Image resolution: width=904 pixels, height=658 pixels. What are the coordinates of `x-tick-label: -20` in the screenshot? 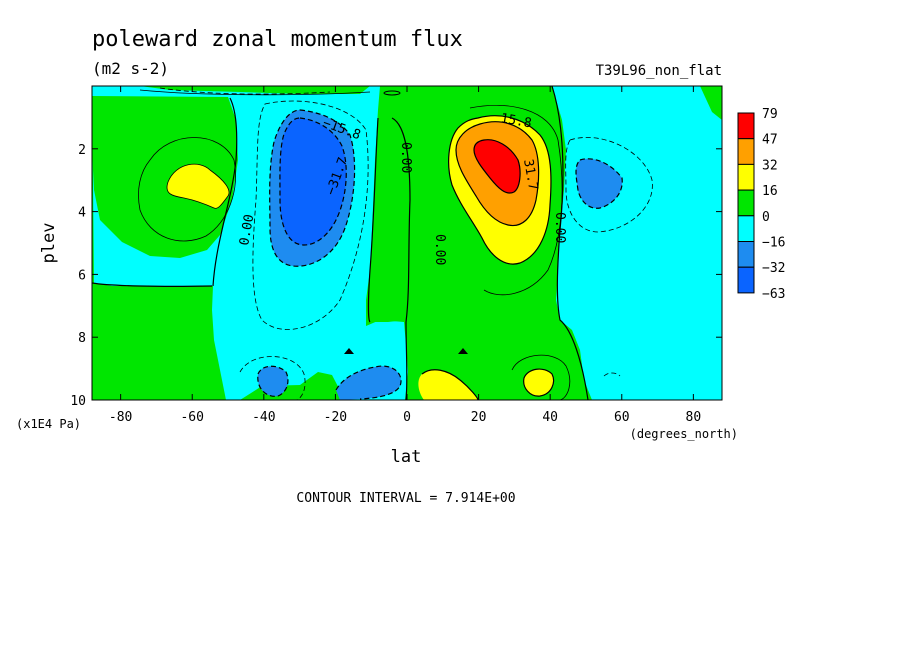 It's located at (335, 417).